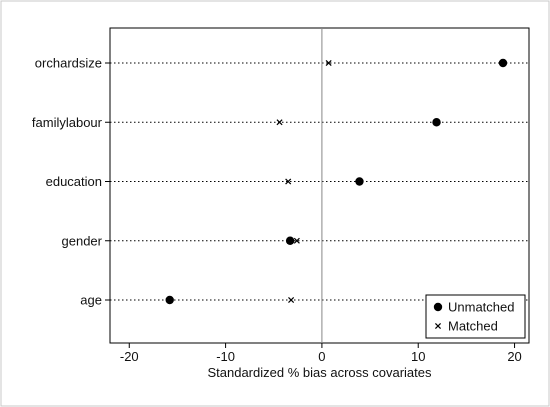 The image size is (550, 407). I want to click on category-label-gender: gender, so click(82, 240).